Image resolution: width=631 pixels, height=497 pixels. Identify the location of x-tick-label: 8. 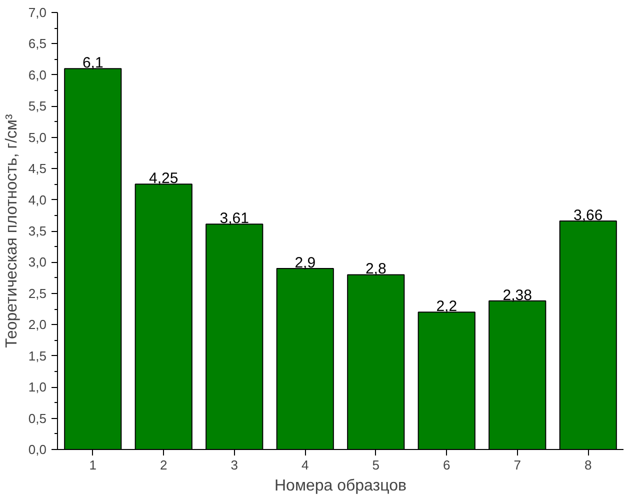
(588, 465).